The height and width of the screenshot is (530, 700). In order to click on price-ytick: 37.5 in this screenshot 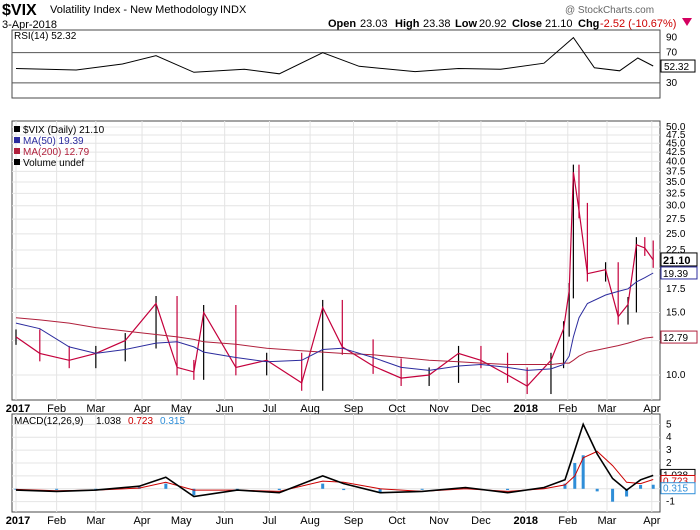, I will do `click(676, 171)`.